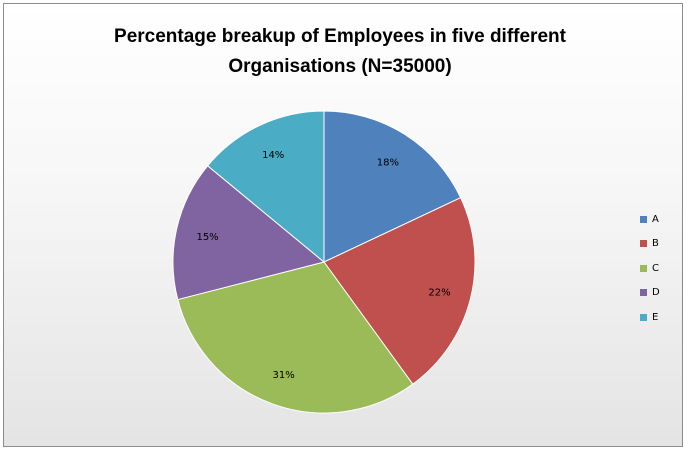 Image resolution: width=697 pixels, height=458 pixels. What do you see at coordinates (650, 317) in the screenshot?
I see `legend-item-e: E` at bounding box center [650, 317].